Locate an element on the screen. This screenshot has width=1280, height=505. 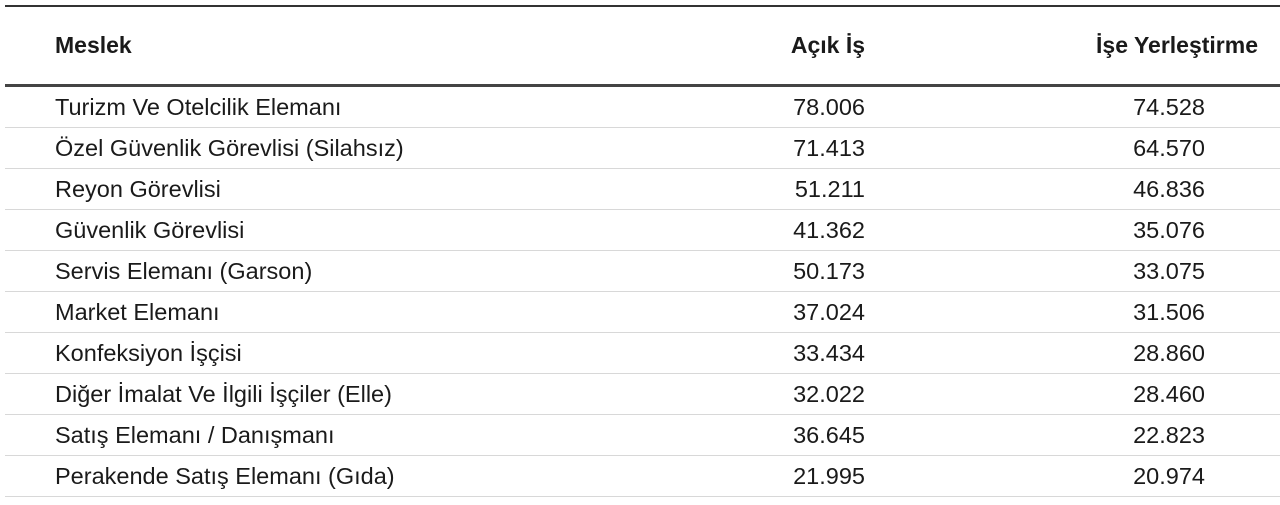
table-row: Konfeksiyon İşçisi 33.434 28.860 is located at coordinates (642, 353).